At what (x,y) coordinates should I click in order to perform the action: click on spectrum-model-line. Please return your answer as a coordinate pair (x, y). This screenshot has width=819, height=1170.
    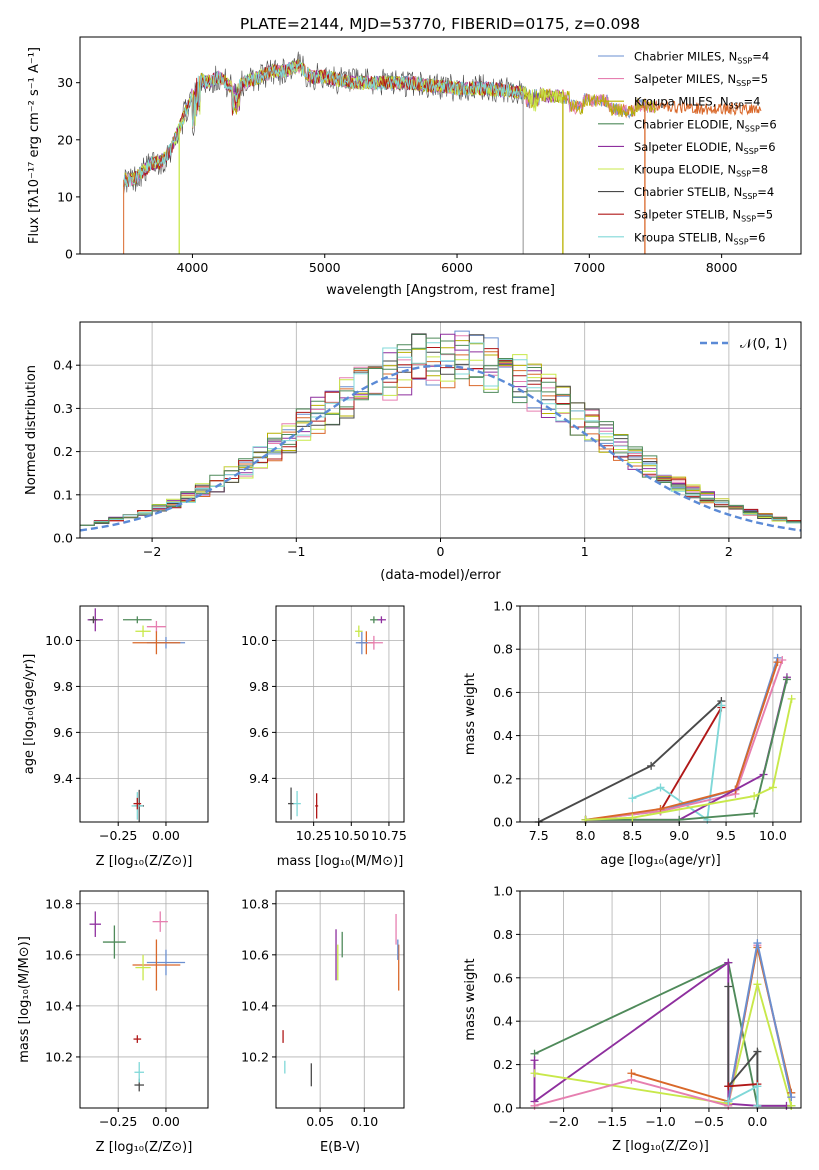
    Looking at the image, I should click on (343, 123).